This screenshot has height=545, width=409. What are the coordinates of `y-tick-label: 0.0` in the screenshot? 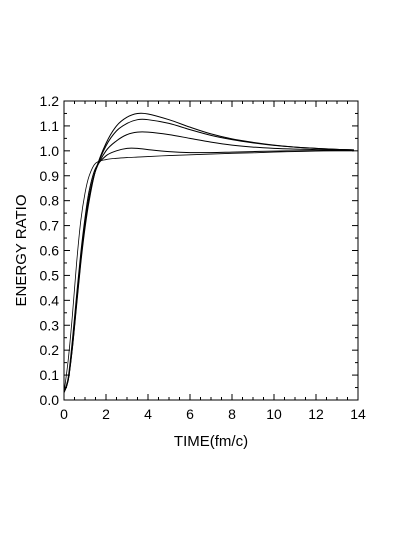 It's located at (50, 400).